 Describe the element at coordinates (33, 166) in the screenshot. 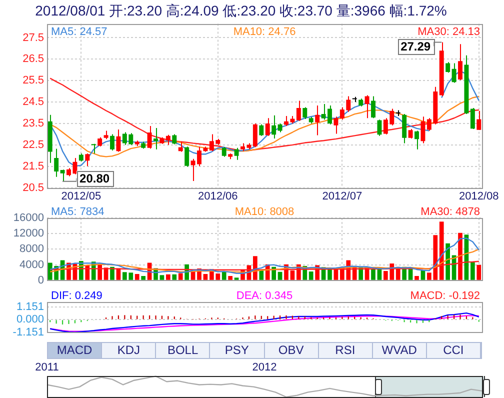

I see `y-tick-label: 21.5` at that location.